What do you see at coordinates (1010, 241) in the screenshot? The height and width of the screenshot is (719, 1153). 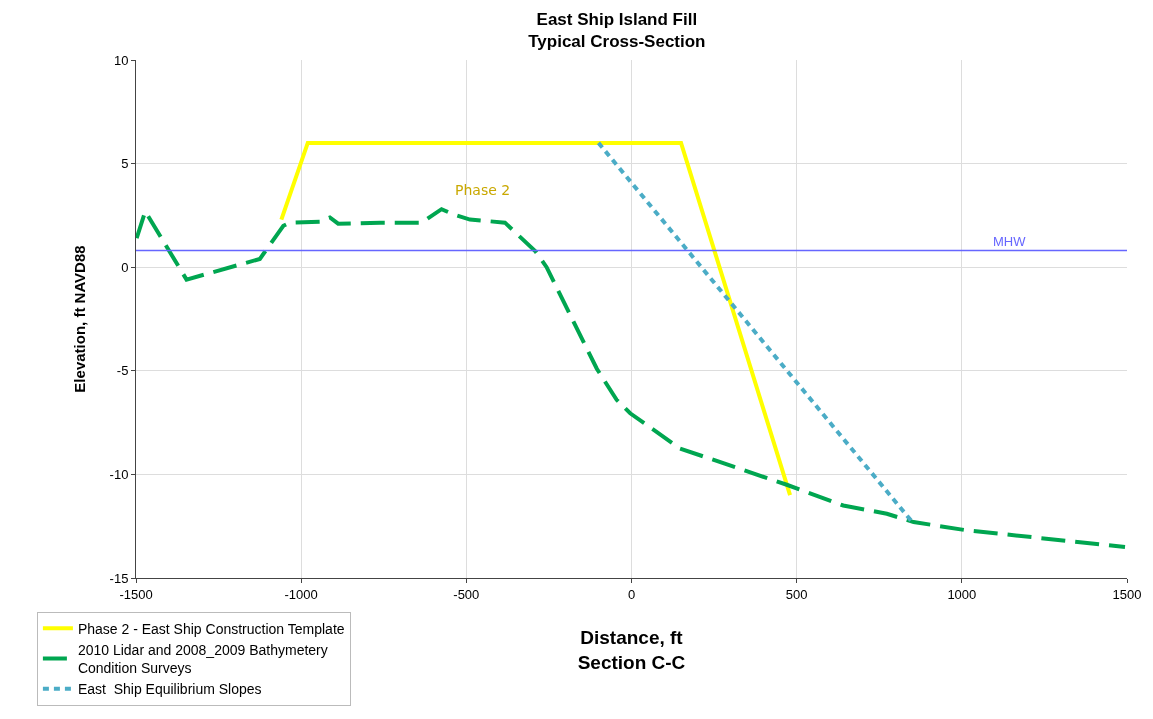 I see `ref-line-label: MHW` at bounding box center [1010, 241].